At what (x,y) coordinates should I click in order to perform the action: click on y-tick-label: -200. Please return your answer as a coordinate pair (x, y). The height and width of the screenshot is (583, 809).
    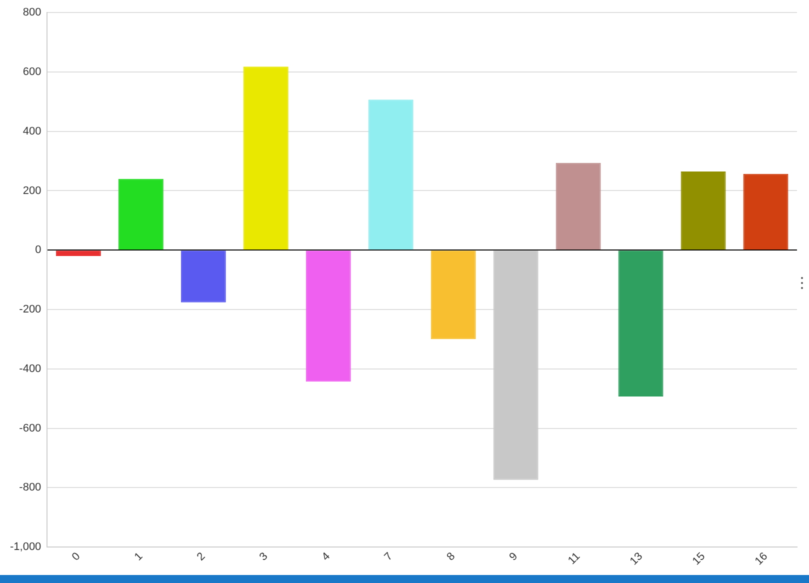
    Looking at the image, I should click on (30, 310).